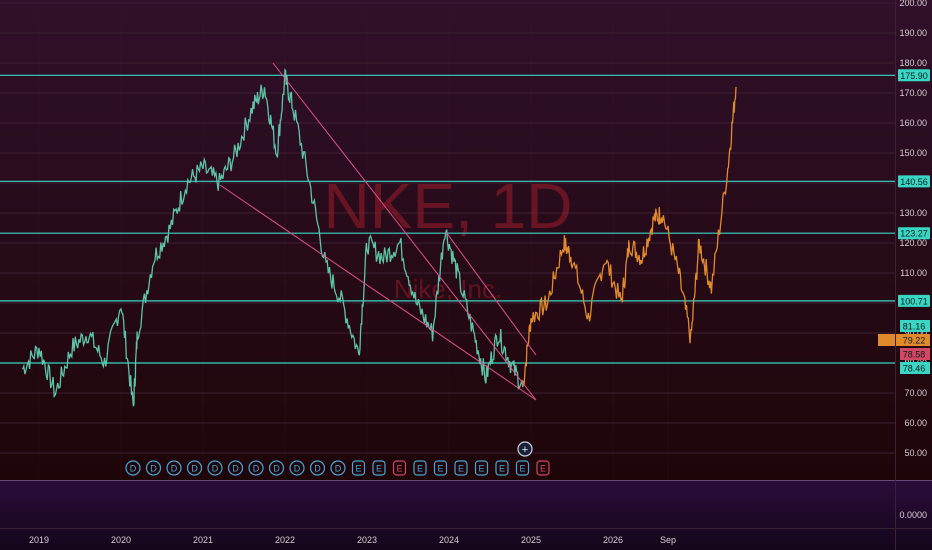  I want to click on time-tick-label: 2023, so click(367, 540).